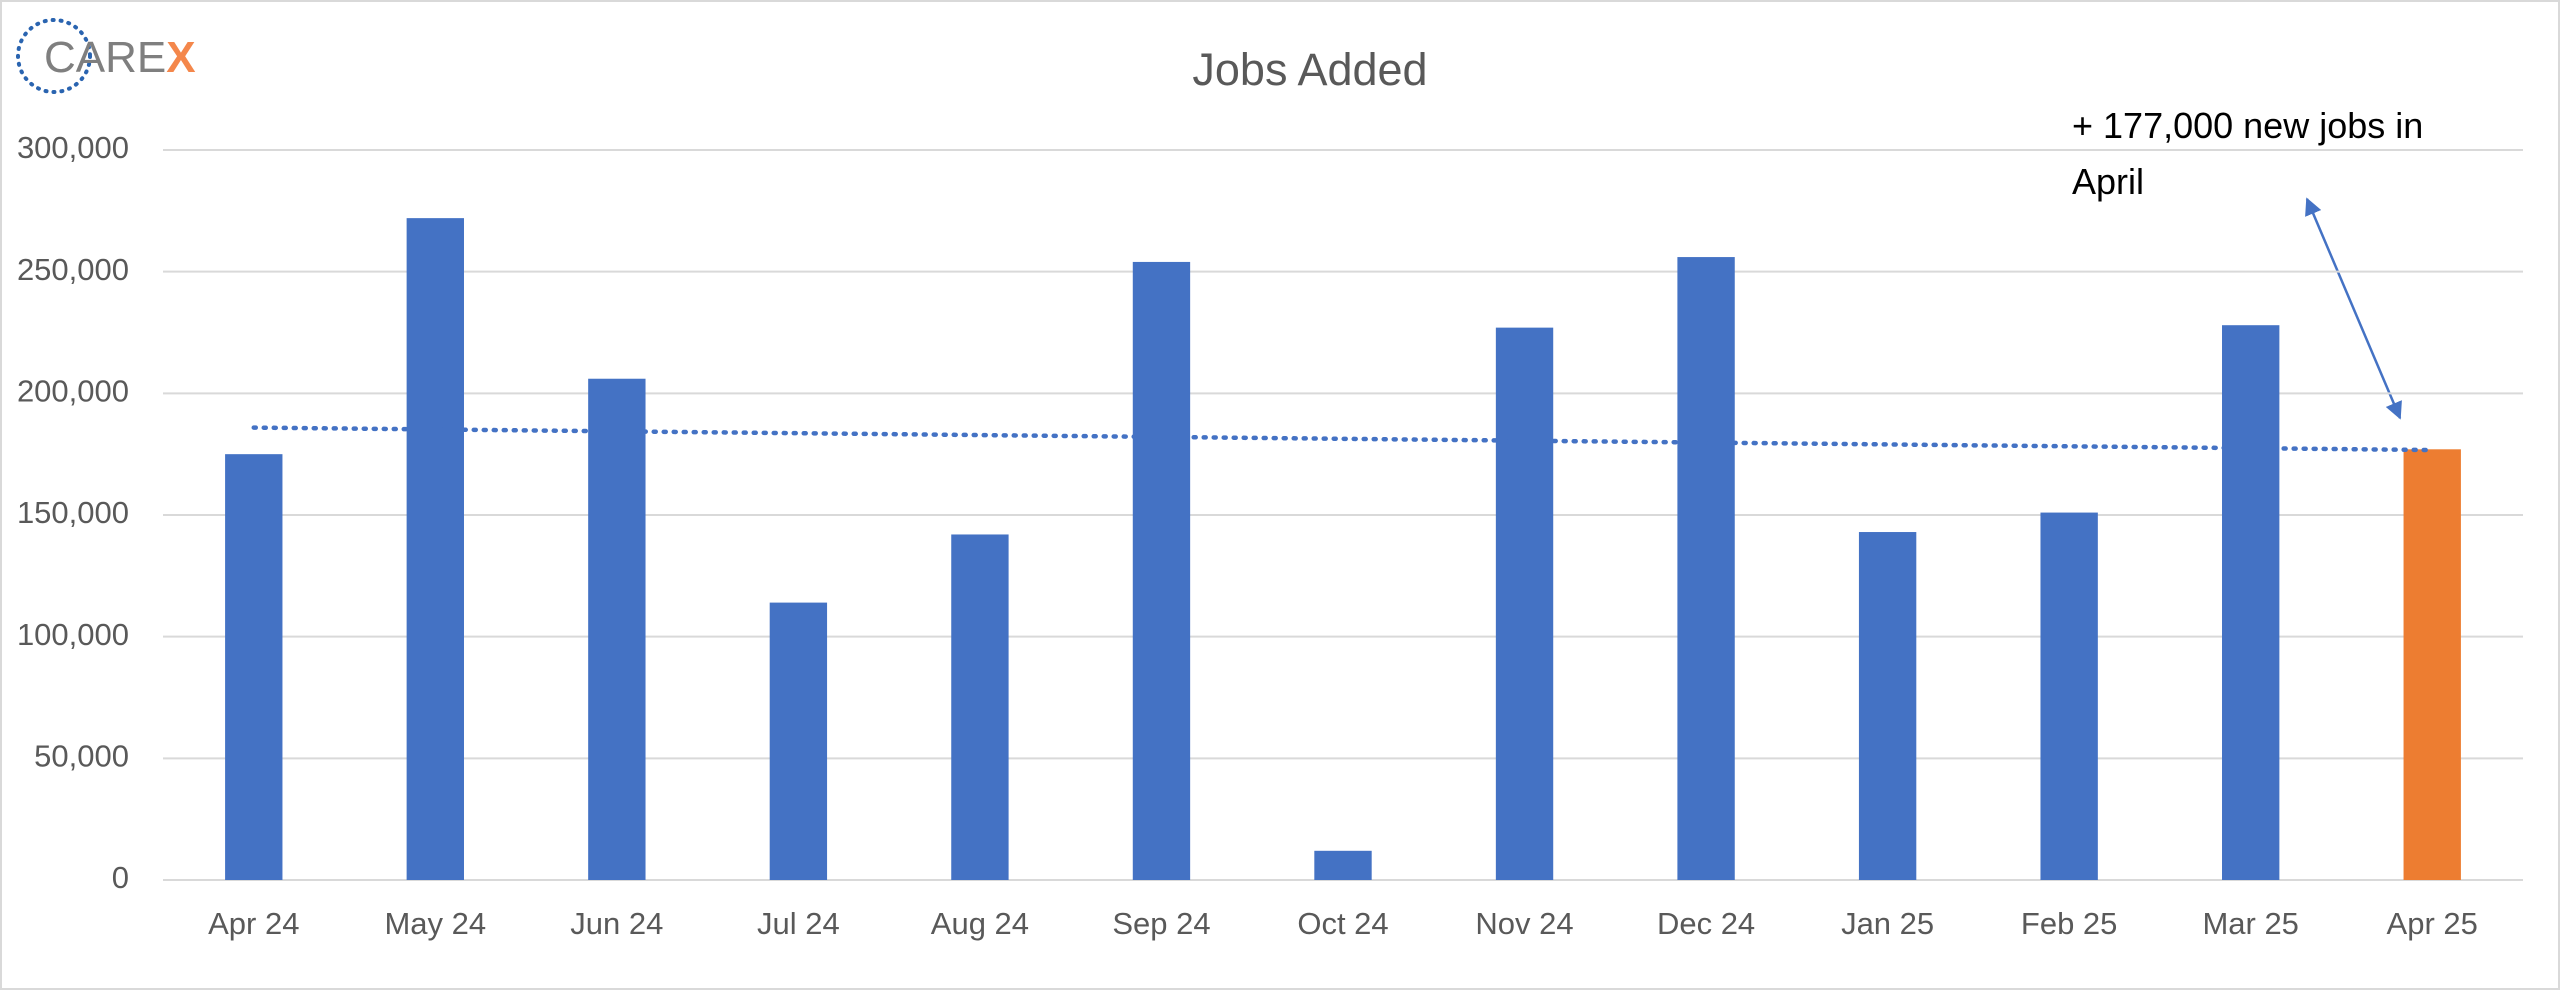 The height and width of the screenshot is (990, 2560). Describe the element at coordinates (2248, 153) in the screenshot. I see `annotation: + 177,000 new jobs in April` at that location.